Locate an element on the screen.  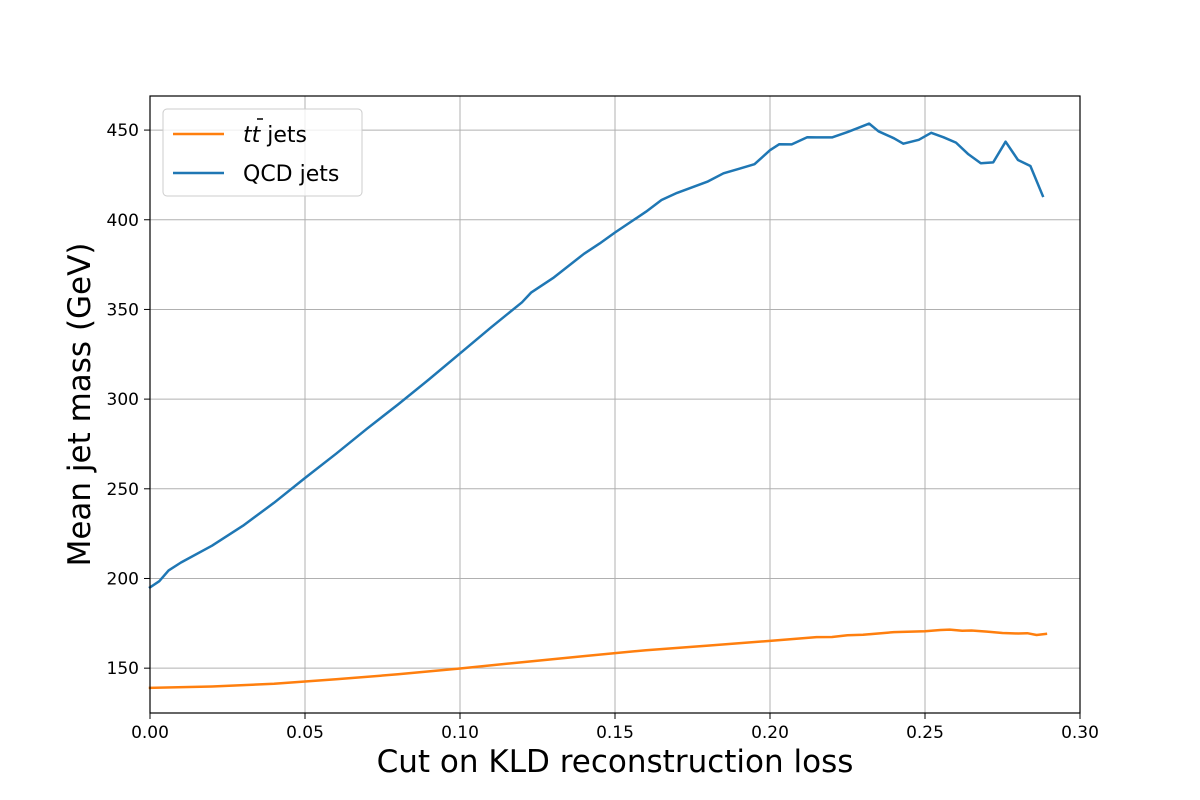
legend-label-qcd: QCD jets is located at coordinates (291, 174).